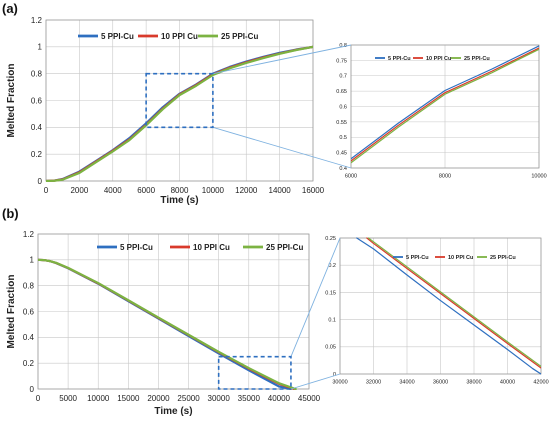  Describe the element at coordinates (473, 383) in the screenshot. I see `x-tick-label: 38000` at that location.